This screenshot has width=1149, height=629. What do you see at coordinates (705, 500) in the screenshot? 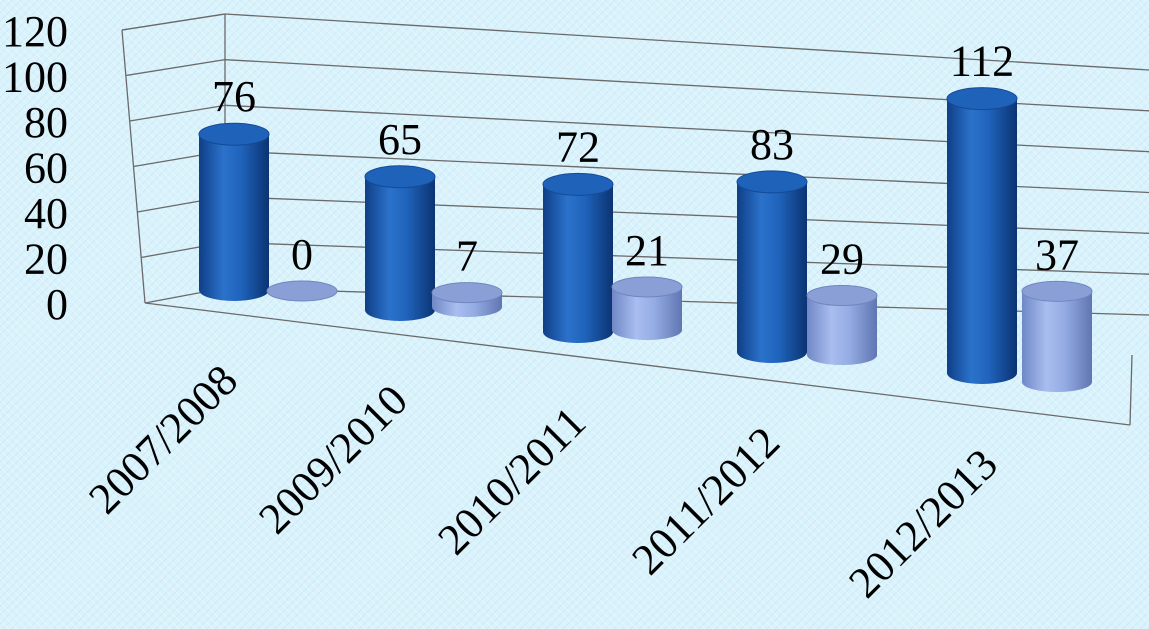
I see `x-tick-label: 2011/2012` at bounding box center [705, 500].